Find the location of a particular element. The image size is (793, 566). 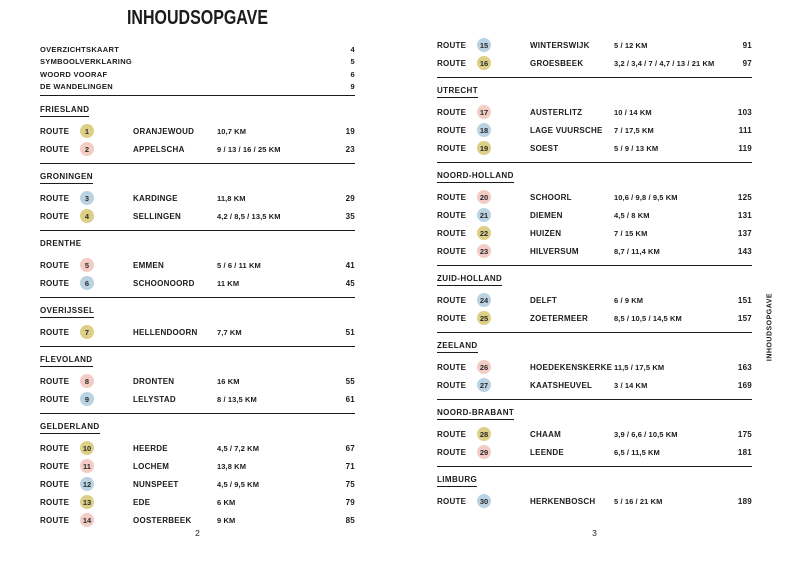

route-distance: 6,5 / 11,5 KM is located at coordinates (637, 452).